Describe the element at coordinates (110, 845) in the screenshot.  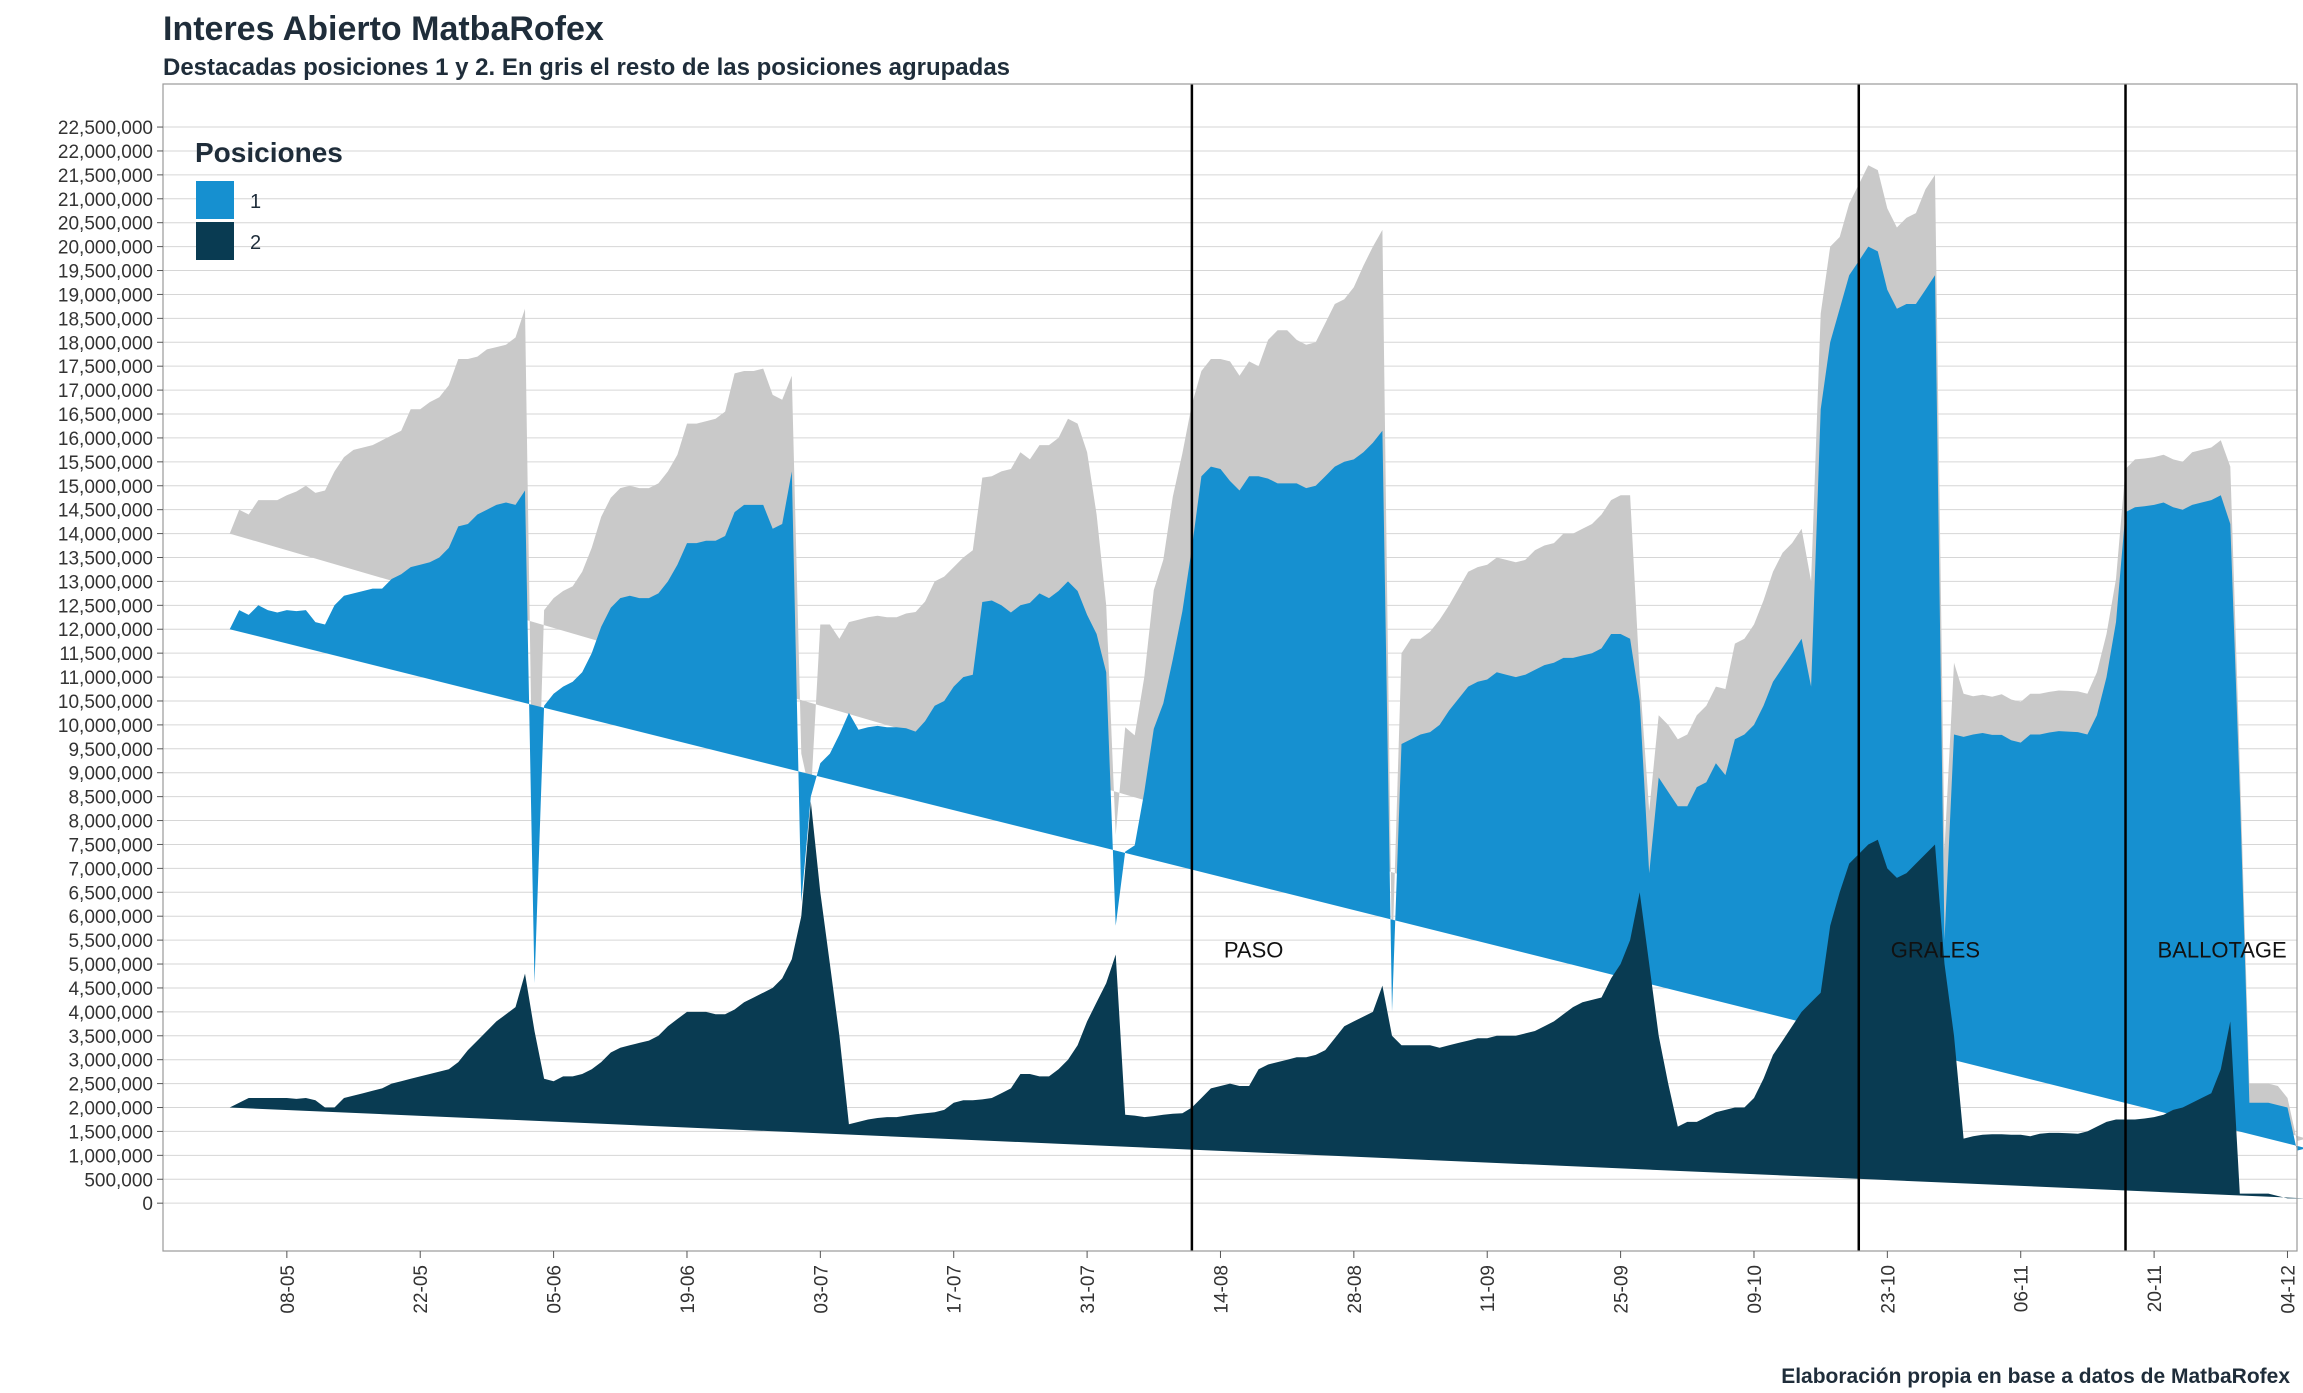
I see `y-tick-label: 7,500,000` at that location.